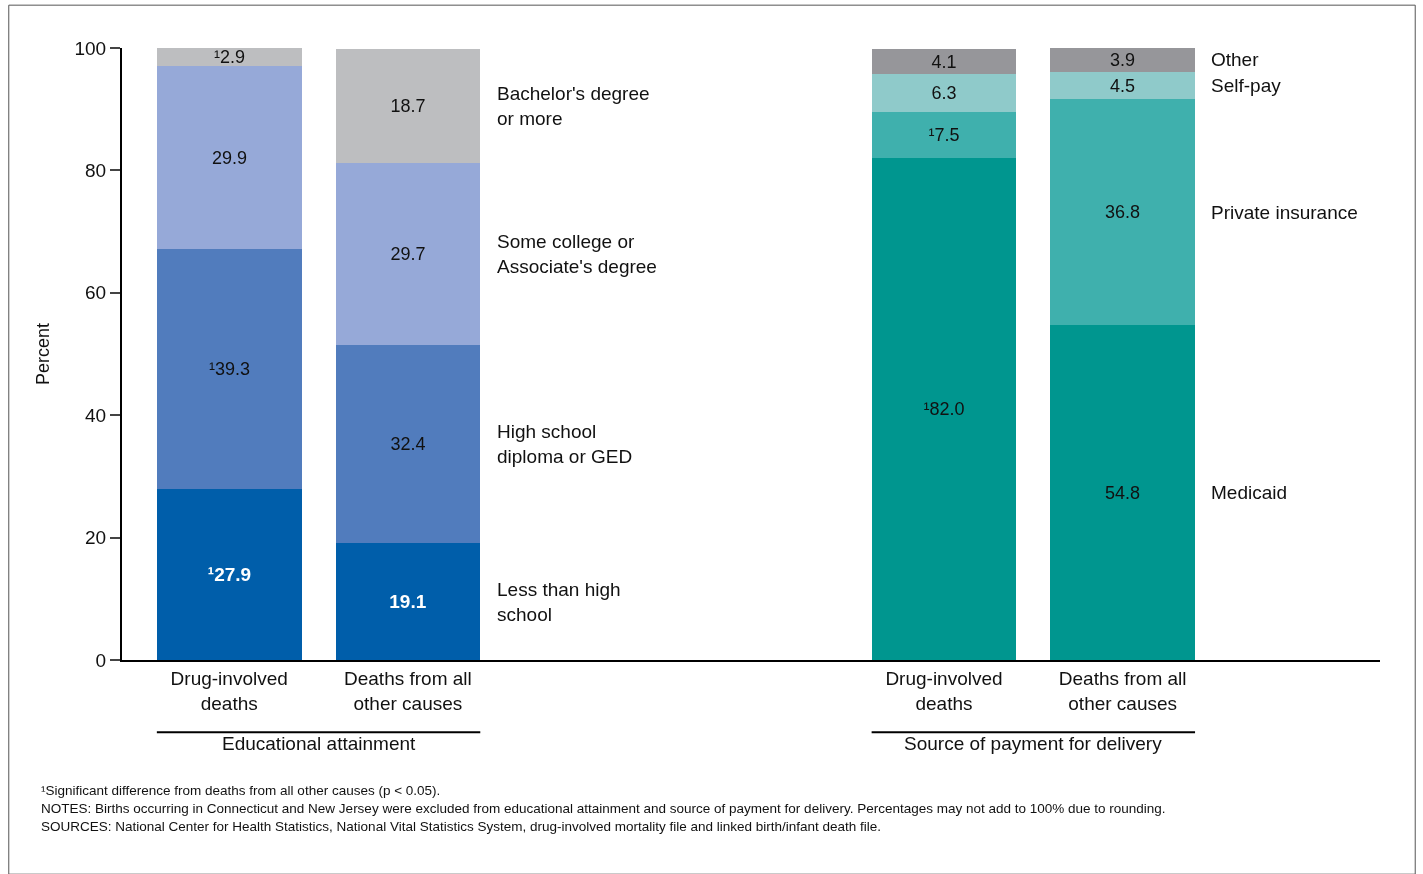 This screenshot has height=874, width=1423. Describe the element at coordinates (1033, 743) in the screenshot. I see `source-note: Source of payment for delivery` at that location.